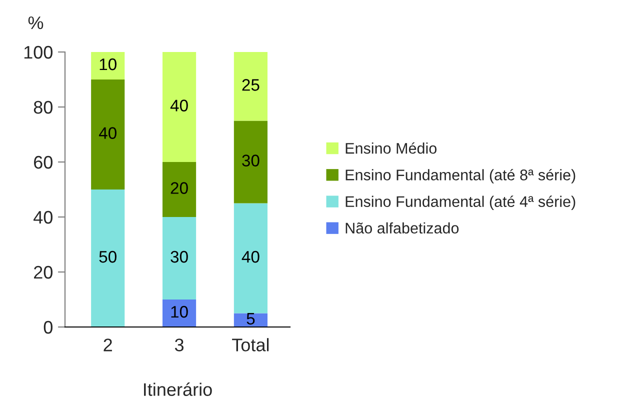 This screenshot has height=411, width=644. I want to click on y-tick-label: 40, so click(43, 217).